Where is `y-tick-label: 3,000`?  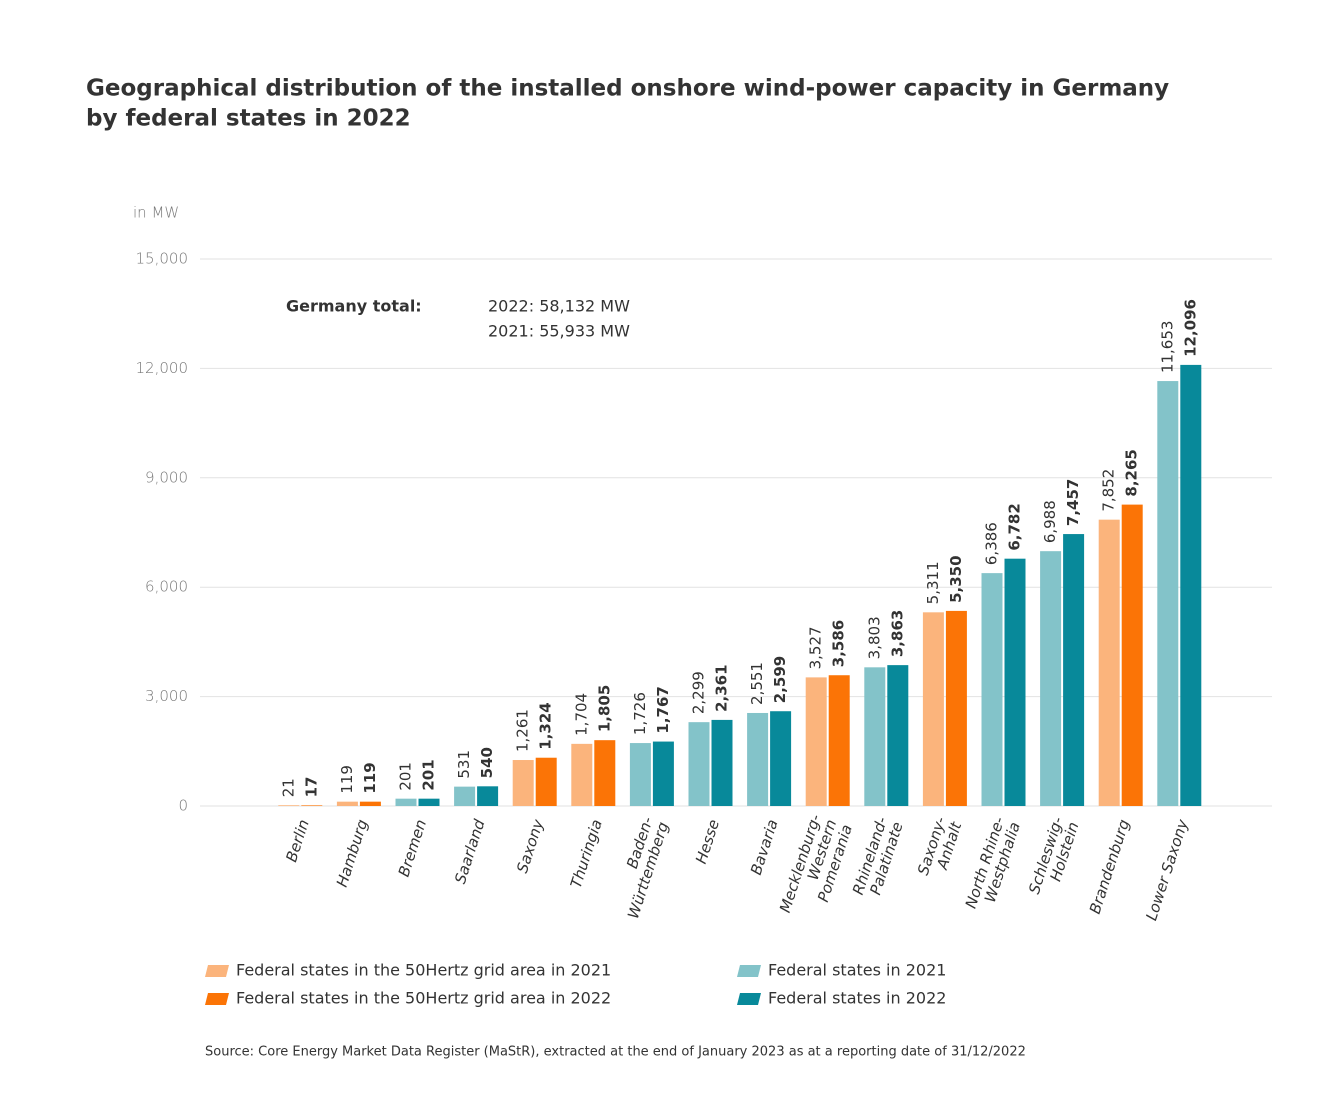 y-tick-label: 3,000 is located at coordinates (166, 696).